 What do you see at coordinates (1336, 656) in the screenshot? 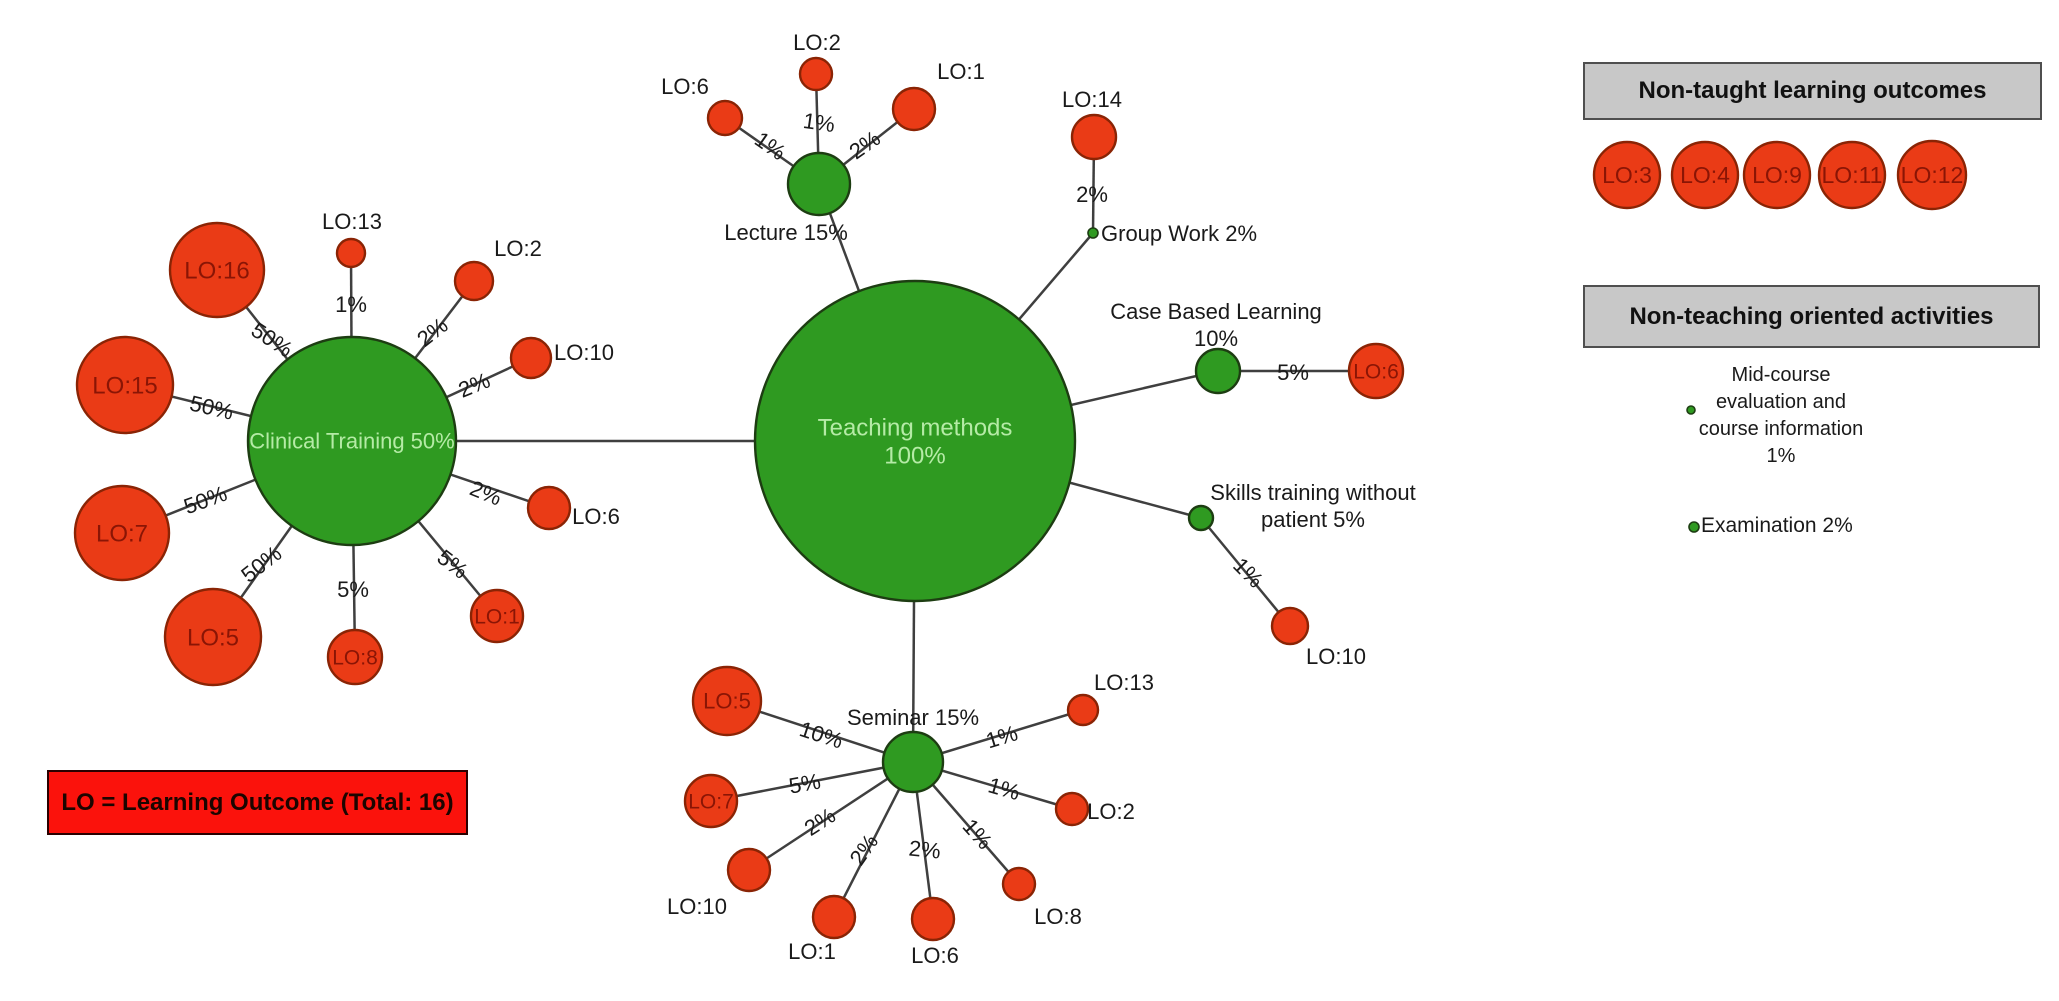
I see `label-lo10_skills: LO:10` at bounding box center [1336, 656].